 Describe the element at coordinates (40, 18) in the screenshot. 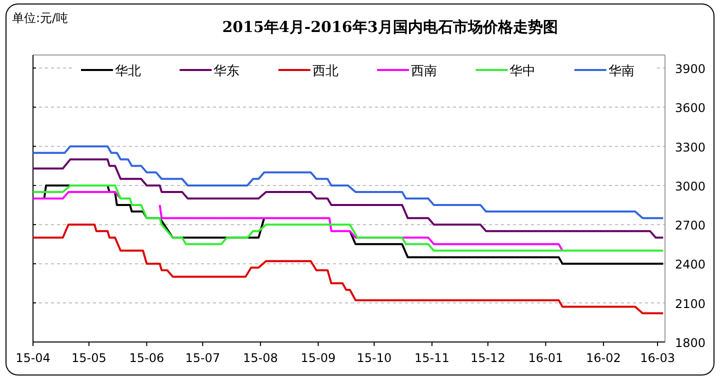

I see `text: 单位:元/吨` at that location.